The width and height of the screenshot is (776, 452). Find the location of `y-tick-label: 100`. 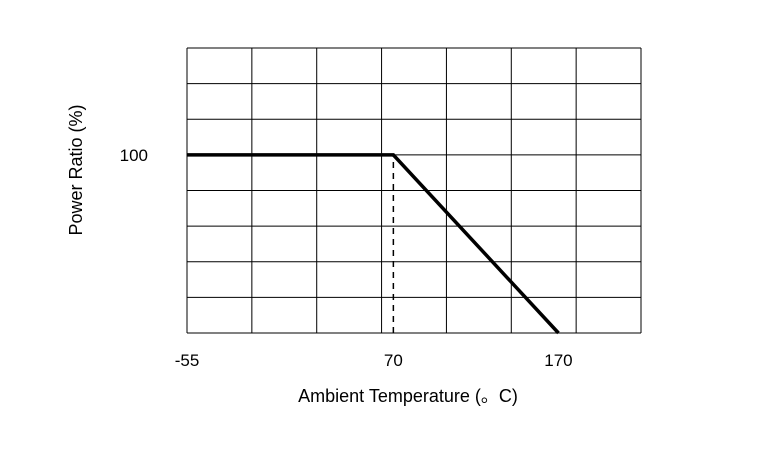

y-tick-label: 100 is located at coordinates (134, 155).